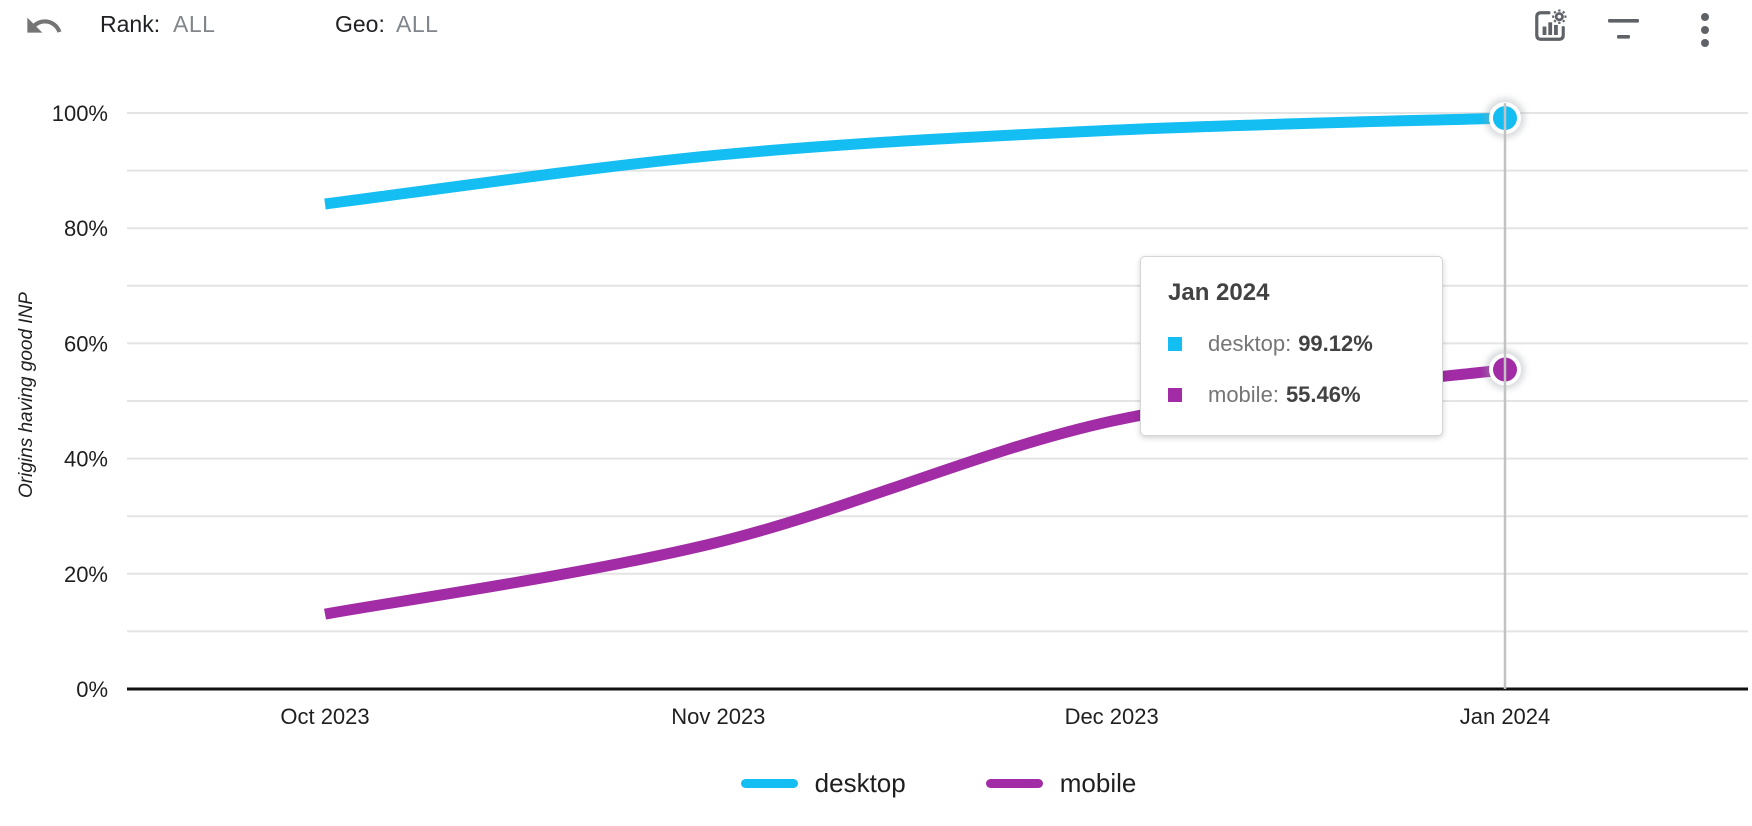 The width and height of the screenshot is (1752, 826). What do you see at coordinates (324, 716) in the screenshot?
I see `x-tick-label: Oct 2023` at bounding box center [324, 716].